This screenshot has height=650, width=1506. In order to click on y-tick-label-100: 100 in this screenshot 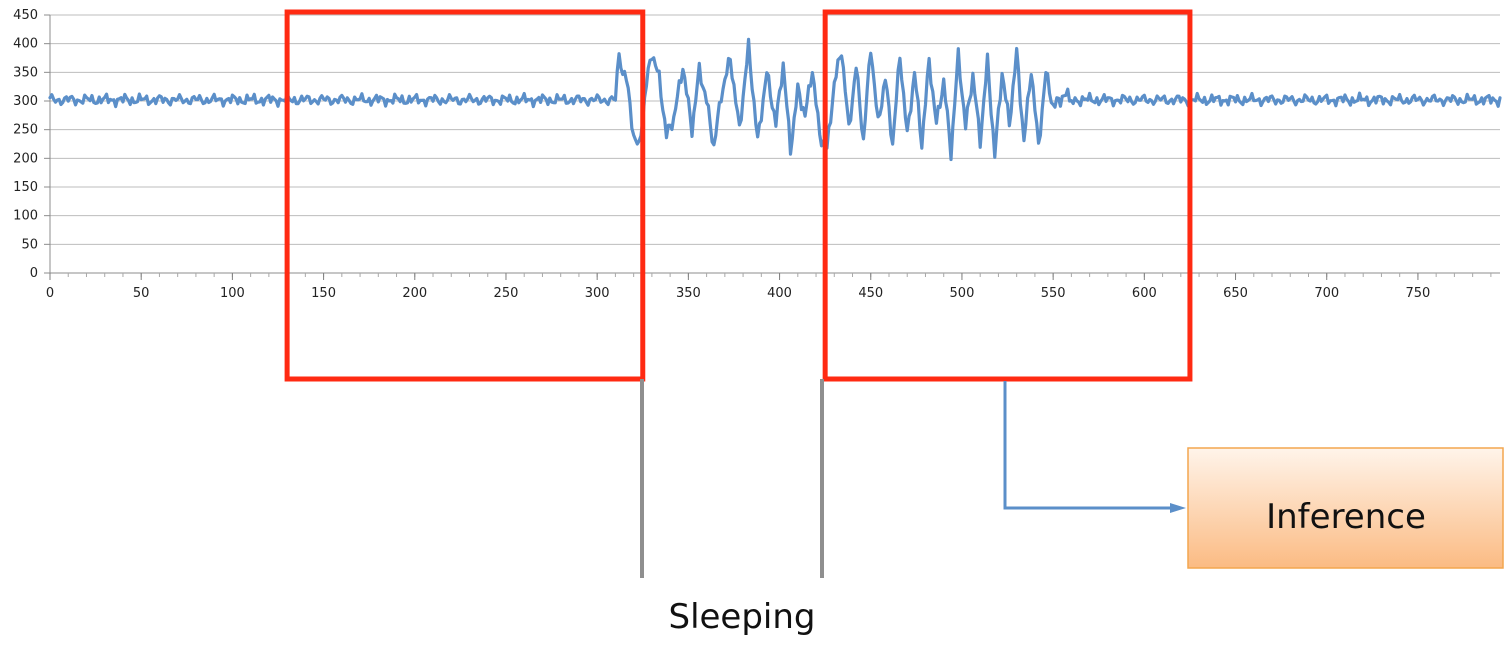, I will do `click(25, 216)`.